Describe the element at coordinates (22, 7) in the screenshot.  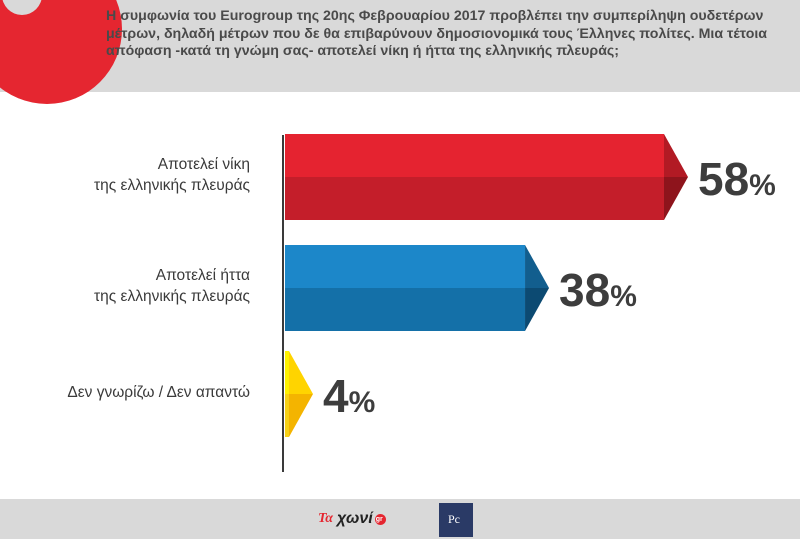
I see `brand-circle-hole` at that location.